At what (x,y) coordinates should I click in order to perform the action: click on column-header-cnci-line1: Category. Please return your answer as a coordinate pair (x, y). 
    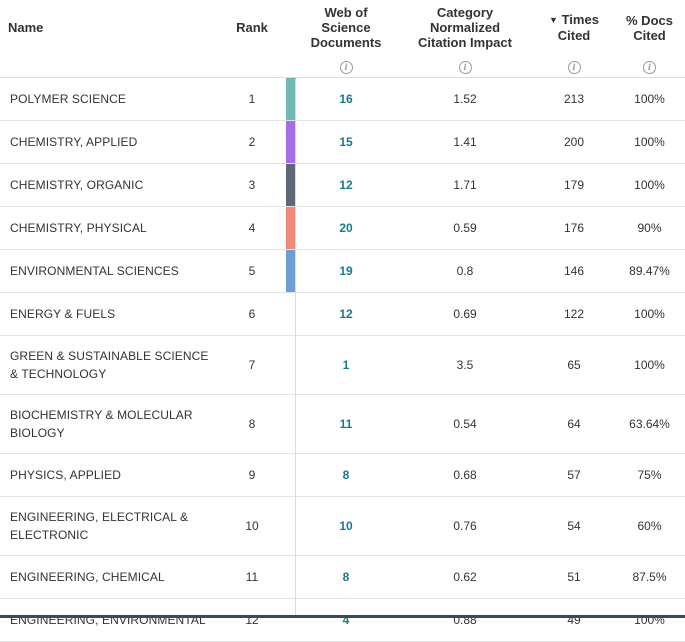
    Looking at the image, I should click on (465, 12).